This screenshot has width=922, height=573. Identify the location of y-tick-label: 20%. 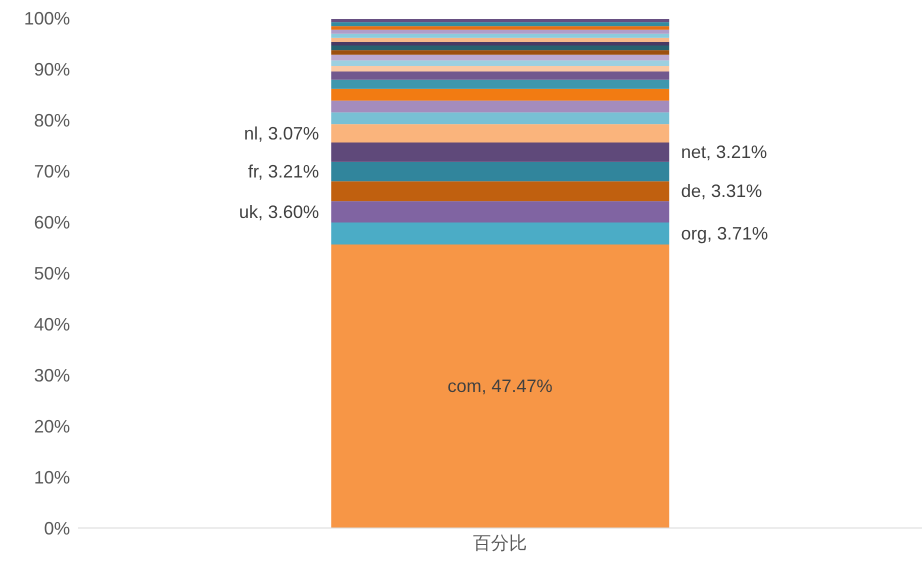
(52, 426).